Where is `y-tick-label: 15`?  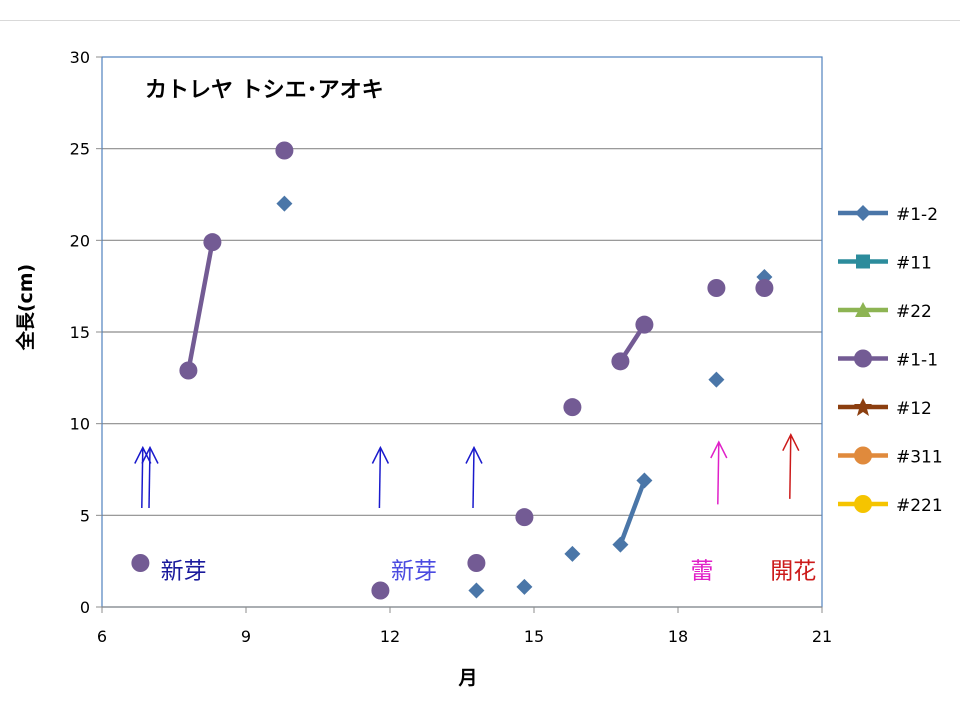 y-tick-label: 15 is located at coordinates (80, 332).